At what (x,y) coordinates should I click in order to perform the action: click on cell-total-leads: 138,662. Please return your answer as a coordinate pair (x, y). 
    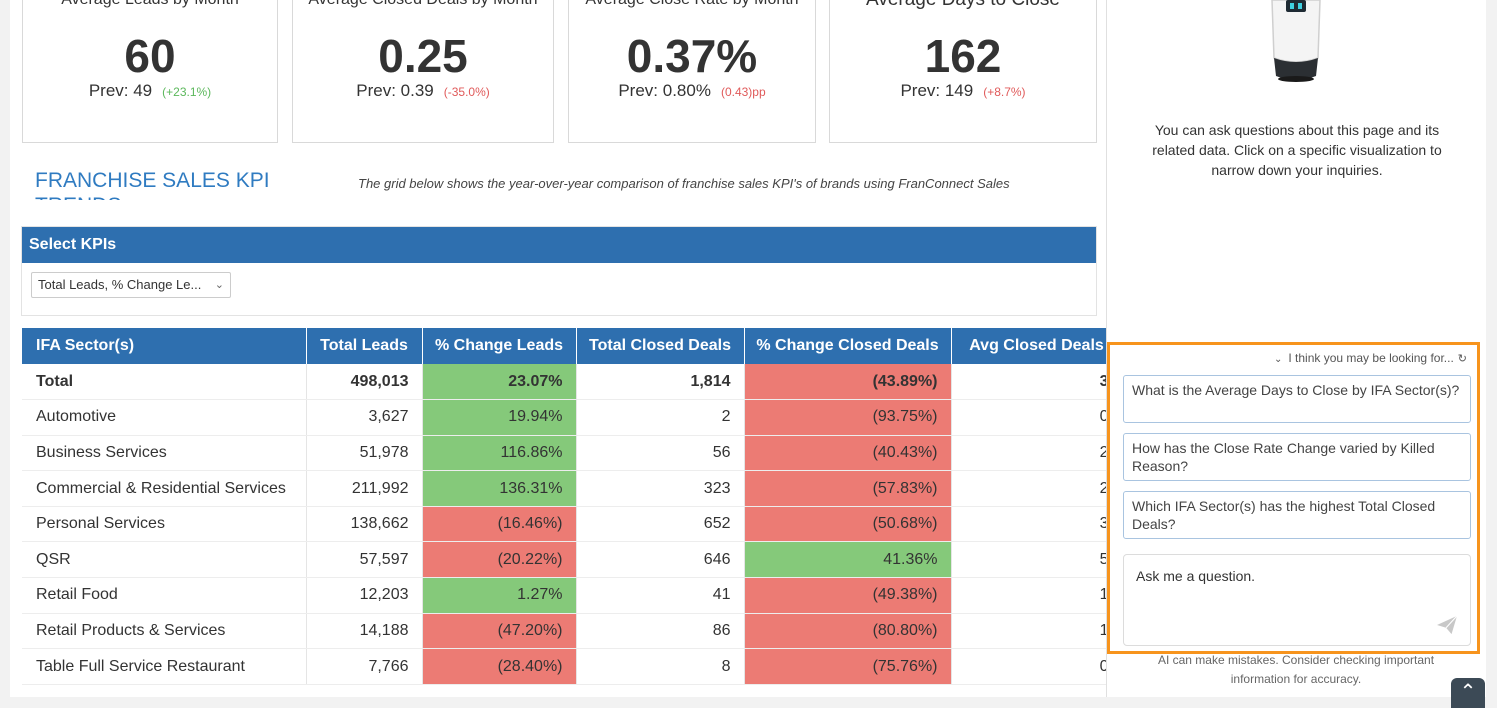
    Looking at the image, I should click on (364, 524).